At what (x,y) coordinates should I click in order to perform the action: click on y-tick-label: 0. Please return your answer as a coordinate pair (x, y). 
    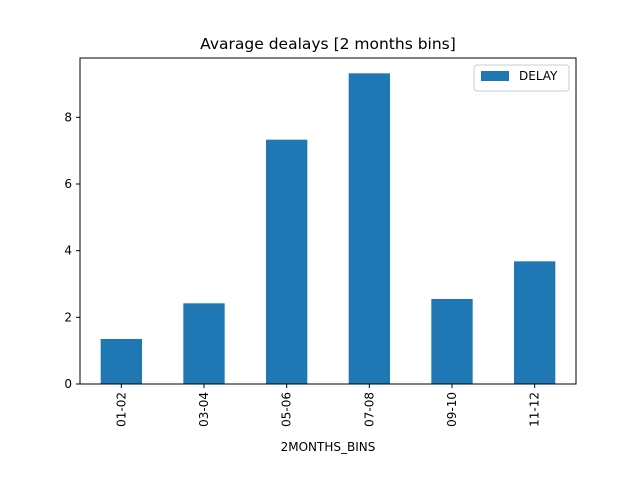
    Looking at the image, I should click on (68, 384).